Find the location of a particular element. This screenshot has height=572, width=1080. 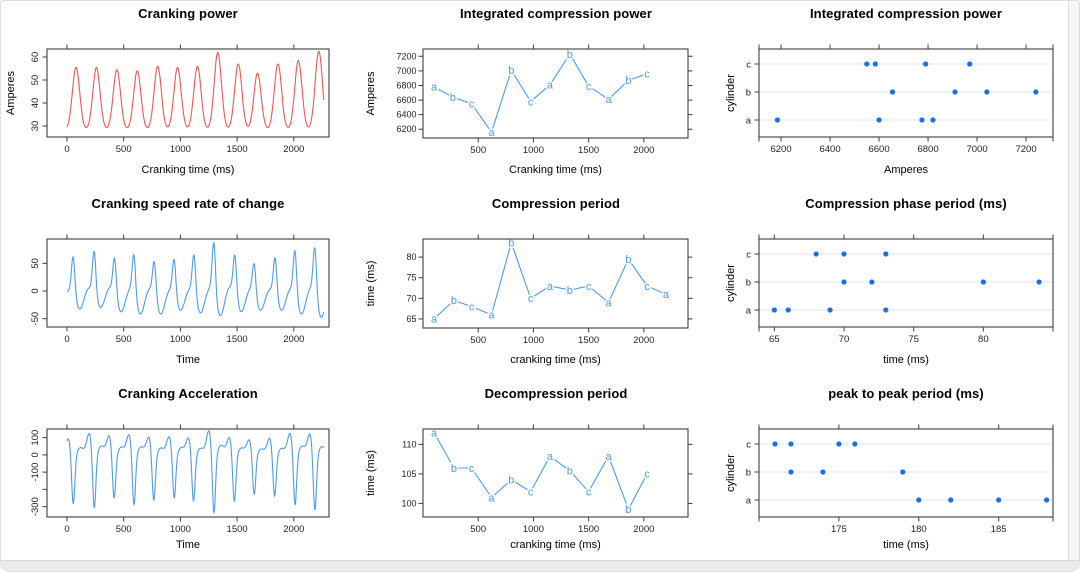

svg-text: -300 is located at coordinates (35, 506).